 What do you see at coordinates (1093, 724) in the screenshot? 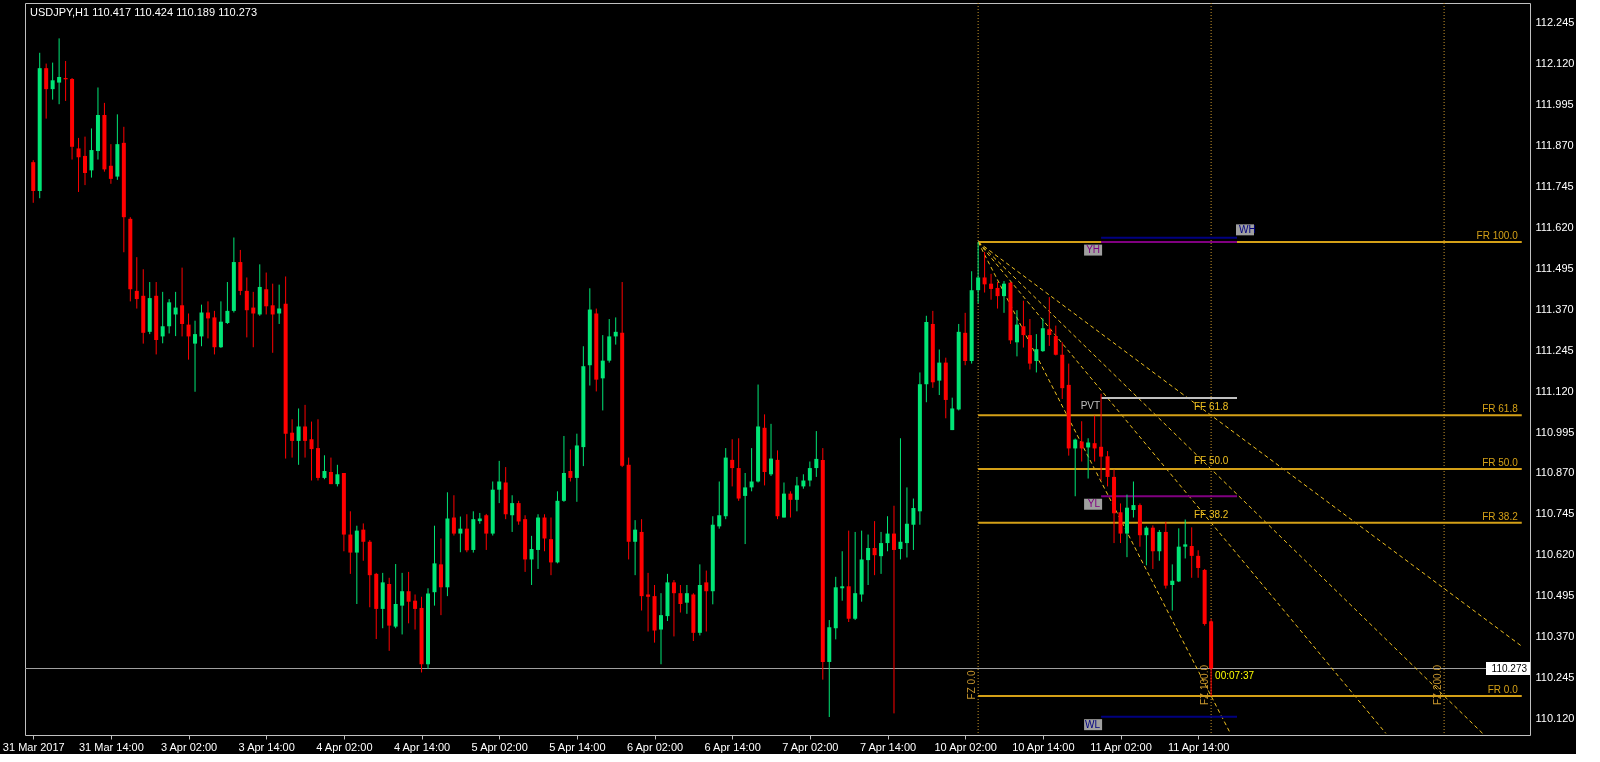
I see `series-label: WL` at bounding box center [1093, 724].